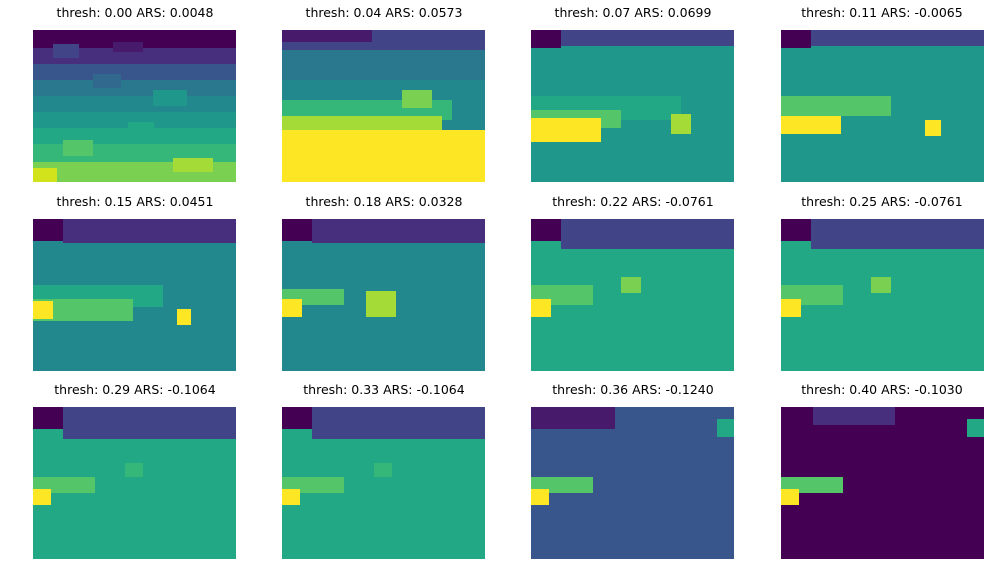 This screenshot has width=1000, height=570. What do you see at coordinates (384, 389) in the screenshot?
I see `panel-title-10: thresh: 0.33 ARS: -0.1064` at bounding box center [384, 389].